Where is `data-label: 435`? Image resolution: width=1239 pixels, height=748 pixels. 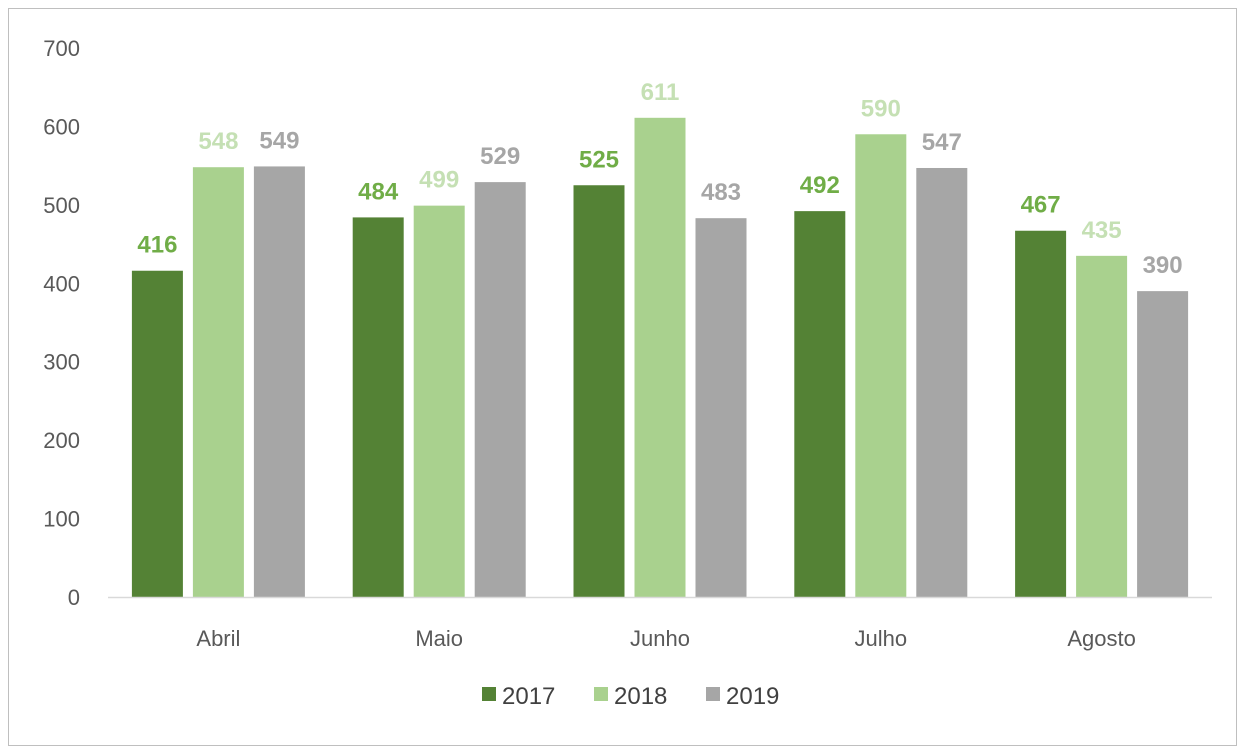
data-label: 435 is located at coordinates (1102, 230).